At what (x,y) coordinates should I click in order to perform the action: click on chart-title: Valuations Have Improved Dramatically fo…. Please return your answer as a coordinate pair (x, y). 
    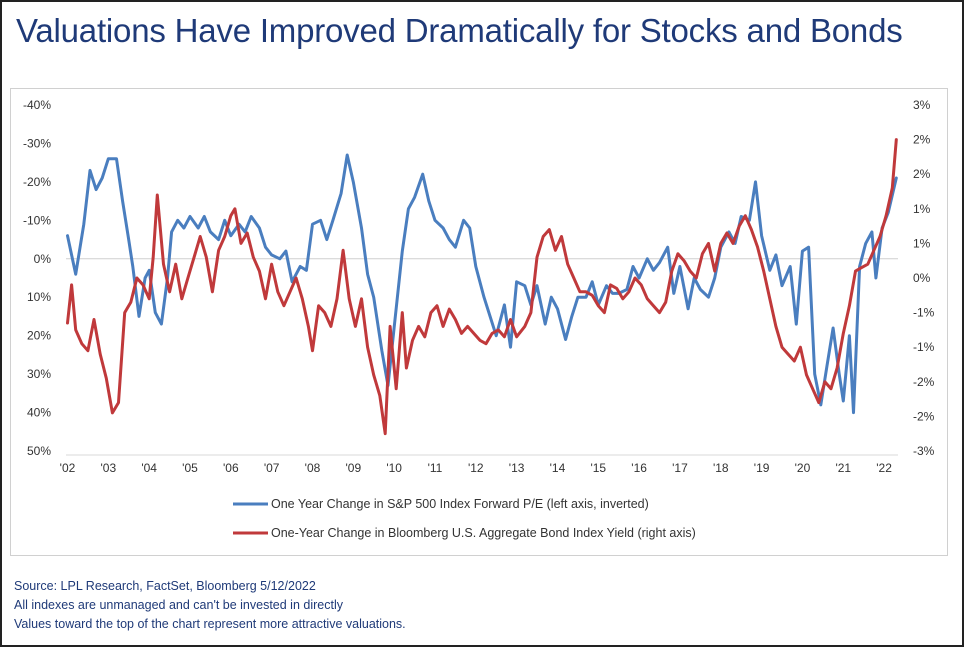
    Looking at the image, I should click on (459, 30).